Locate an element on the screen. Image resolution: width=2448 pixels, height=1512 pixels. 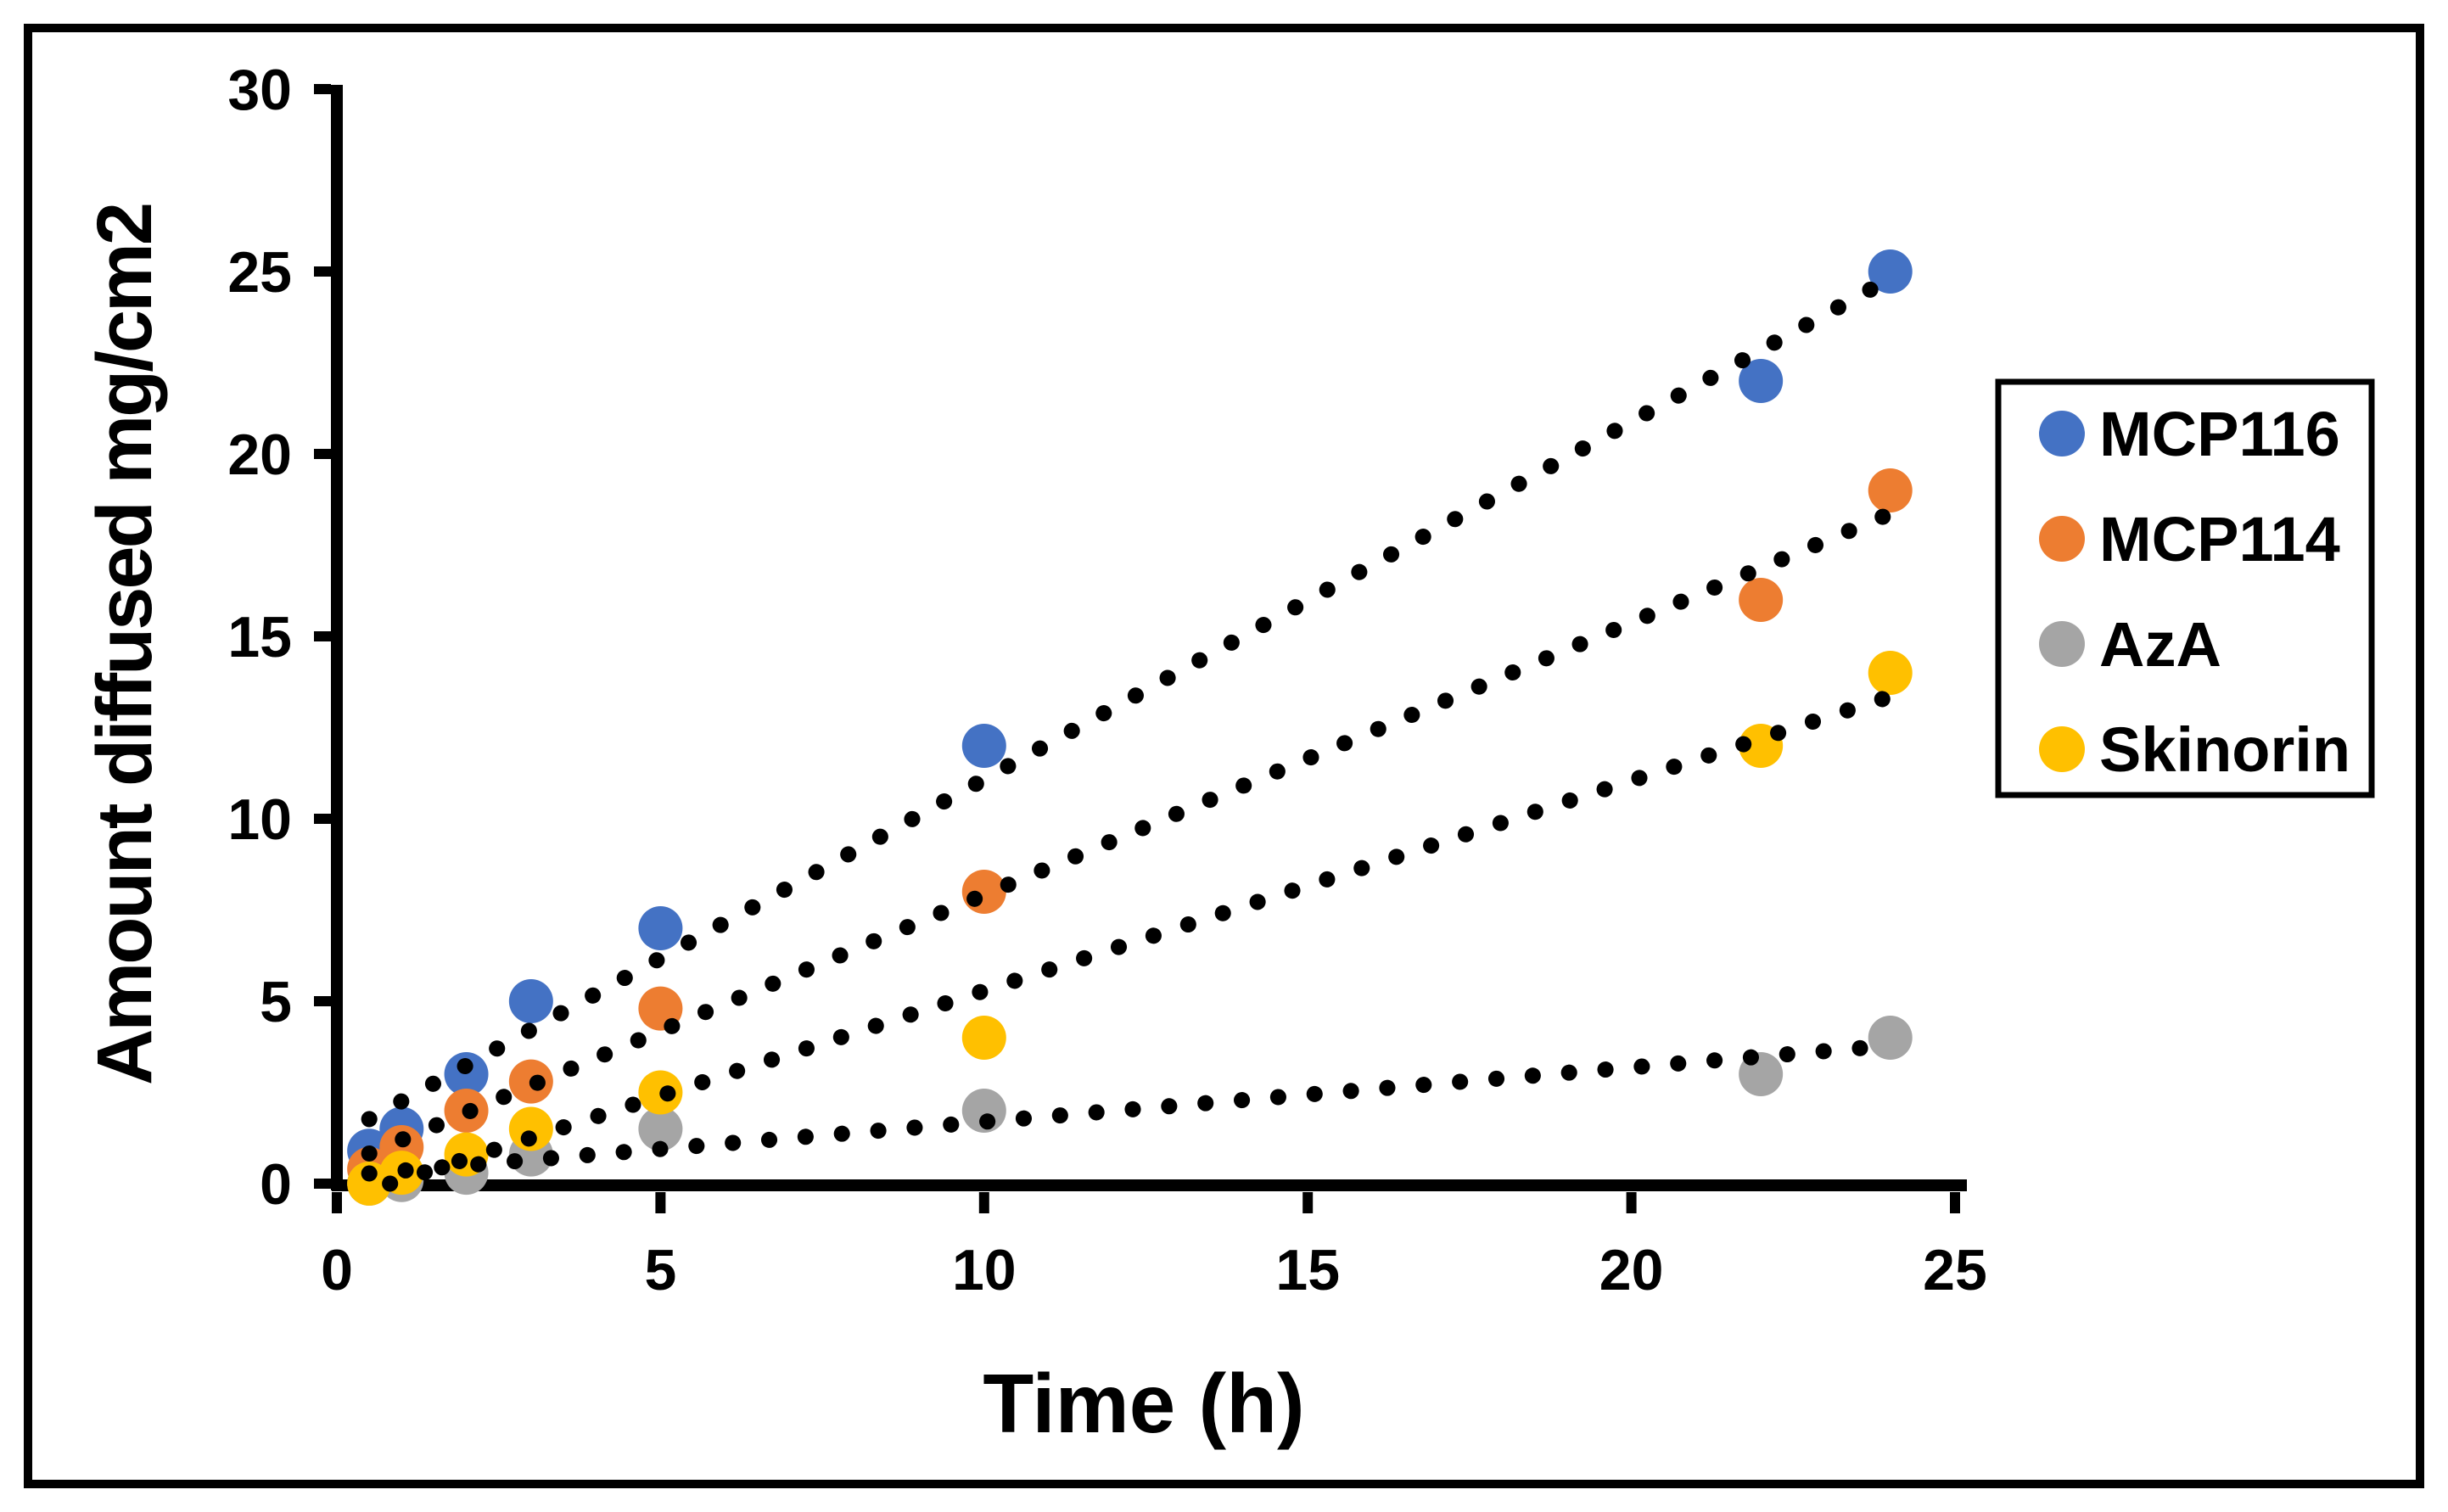
legend-label: MCP116 is located at coordinates (2219, 434).